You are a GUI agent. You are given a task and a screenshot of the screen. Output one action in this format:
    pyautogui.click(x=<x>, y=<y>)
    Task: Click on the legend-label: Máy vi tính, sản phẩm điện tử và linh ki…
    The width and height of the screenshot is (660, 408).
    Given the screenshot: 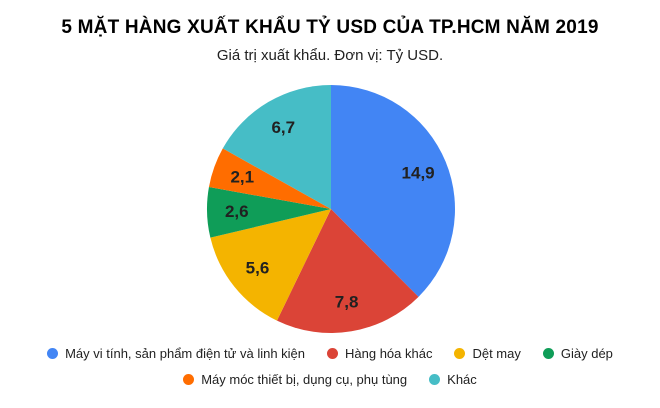 What is the action you would take?
    pyautogui.click(x=185, y=353)
    